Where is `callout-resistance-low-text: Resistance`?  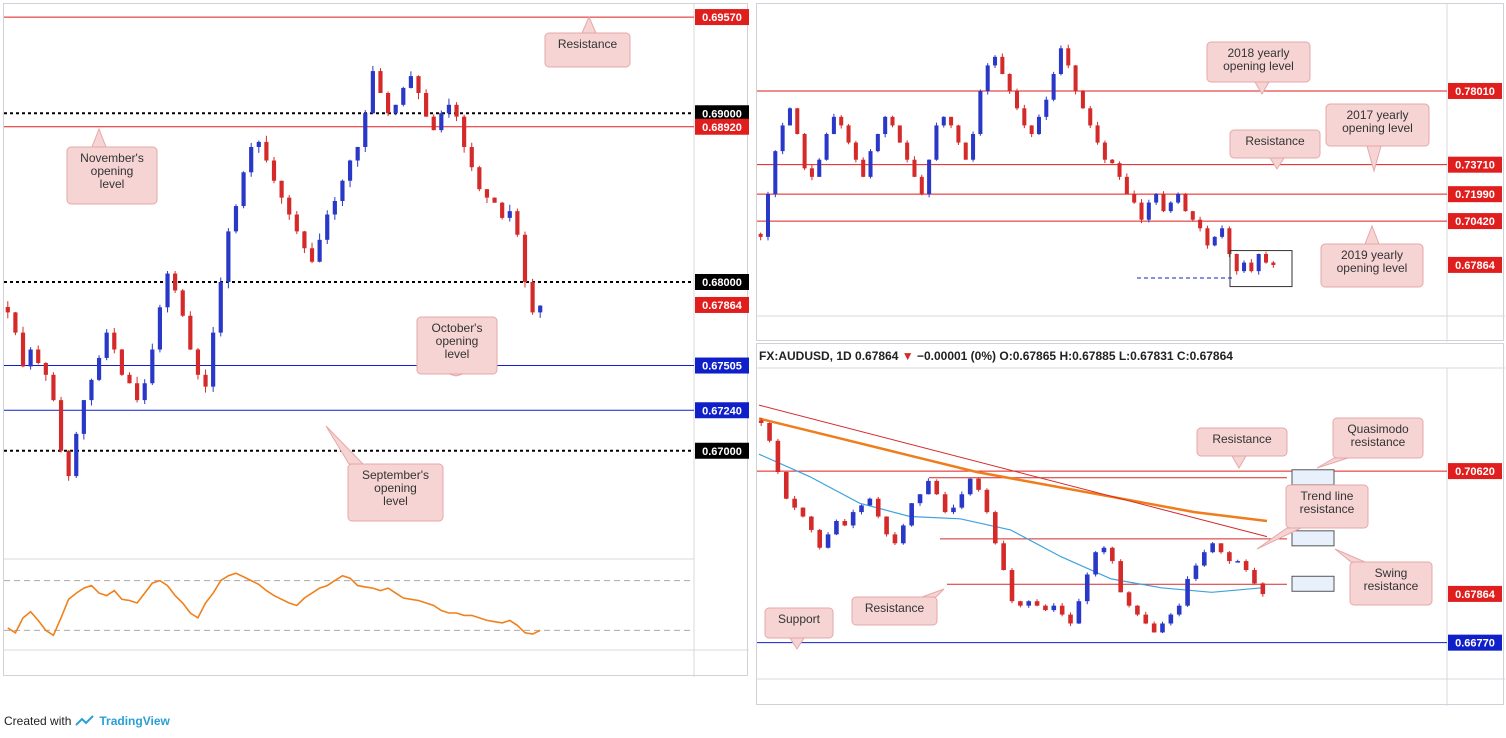
callout-resistance-low-text: Resistance is located at coordinates (895, 608).